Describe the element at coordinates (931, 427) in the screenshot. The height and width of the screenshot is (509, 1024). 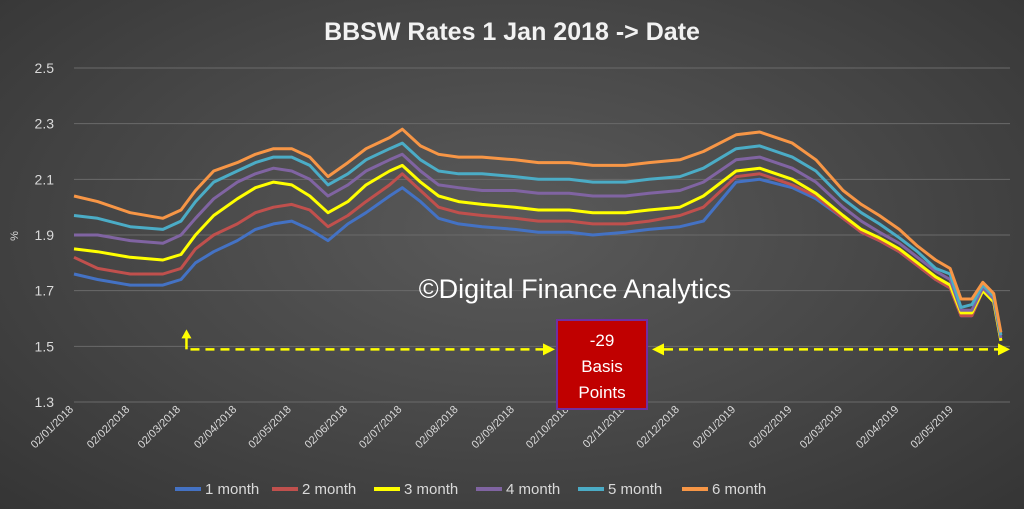
I see `x-tick-label: 02/05/2019` at that location.